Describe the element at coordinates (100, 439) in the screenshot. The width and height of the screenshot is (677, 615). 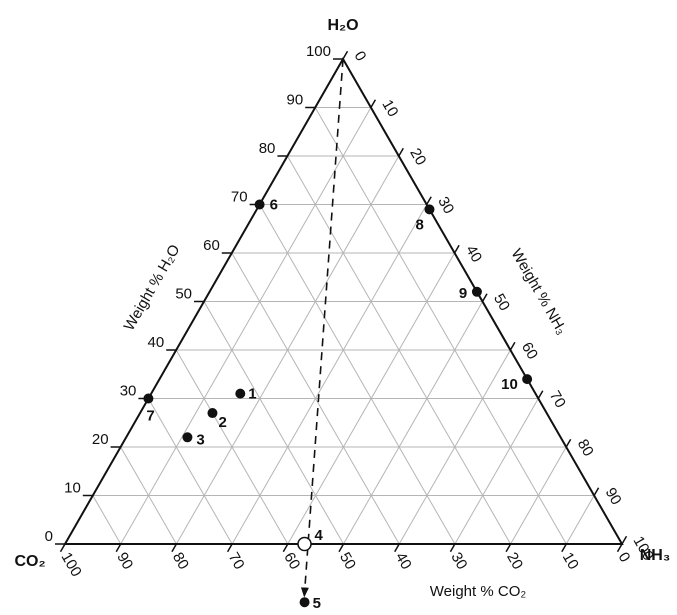
I see `h2o-tick-label: 20` at that location.